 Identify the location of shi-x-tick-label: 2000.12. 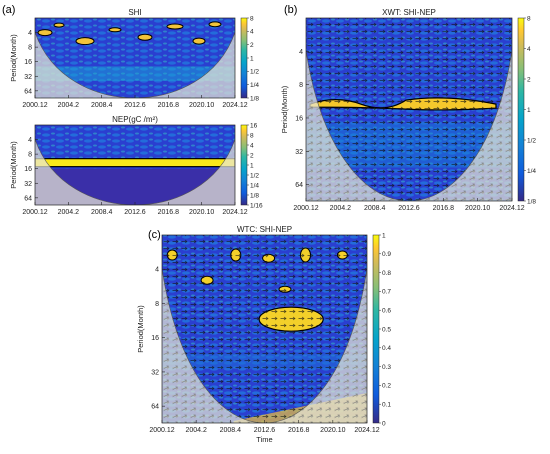
(34, 105).